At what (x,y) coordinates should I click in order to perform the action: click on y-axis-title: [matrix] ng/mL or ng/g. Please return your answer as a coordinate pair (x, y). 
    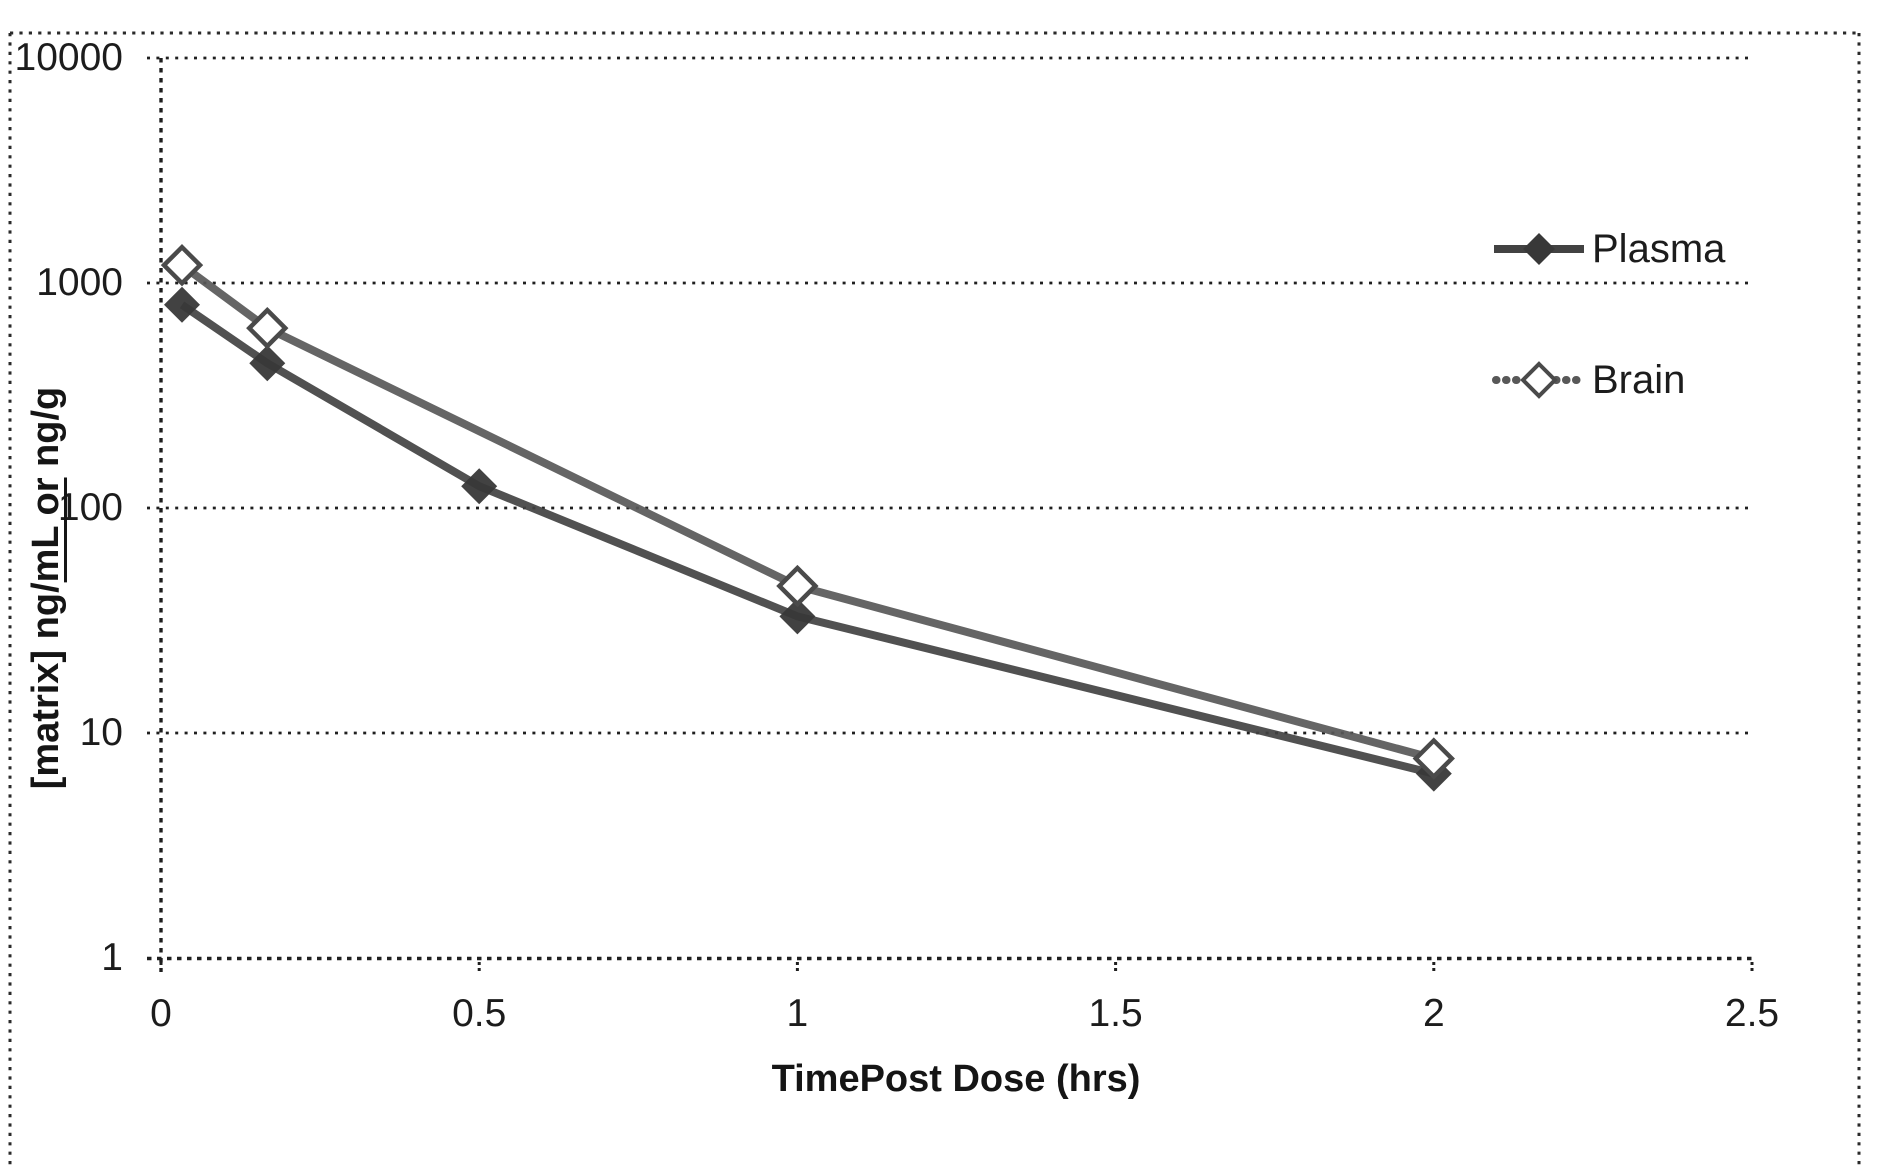
    Looking at the image, I should click on (46, 588).